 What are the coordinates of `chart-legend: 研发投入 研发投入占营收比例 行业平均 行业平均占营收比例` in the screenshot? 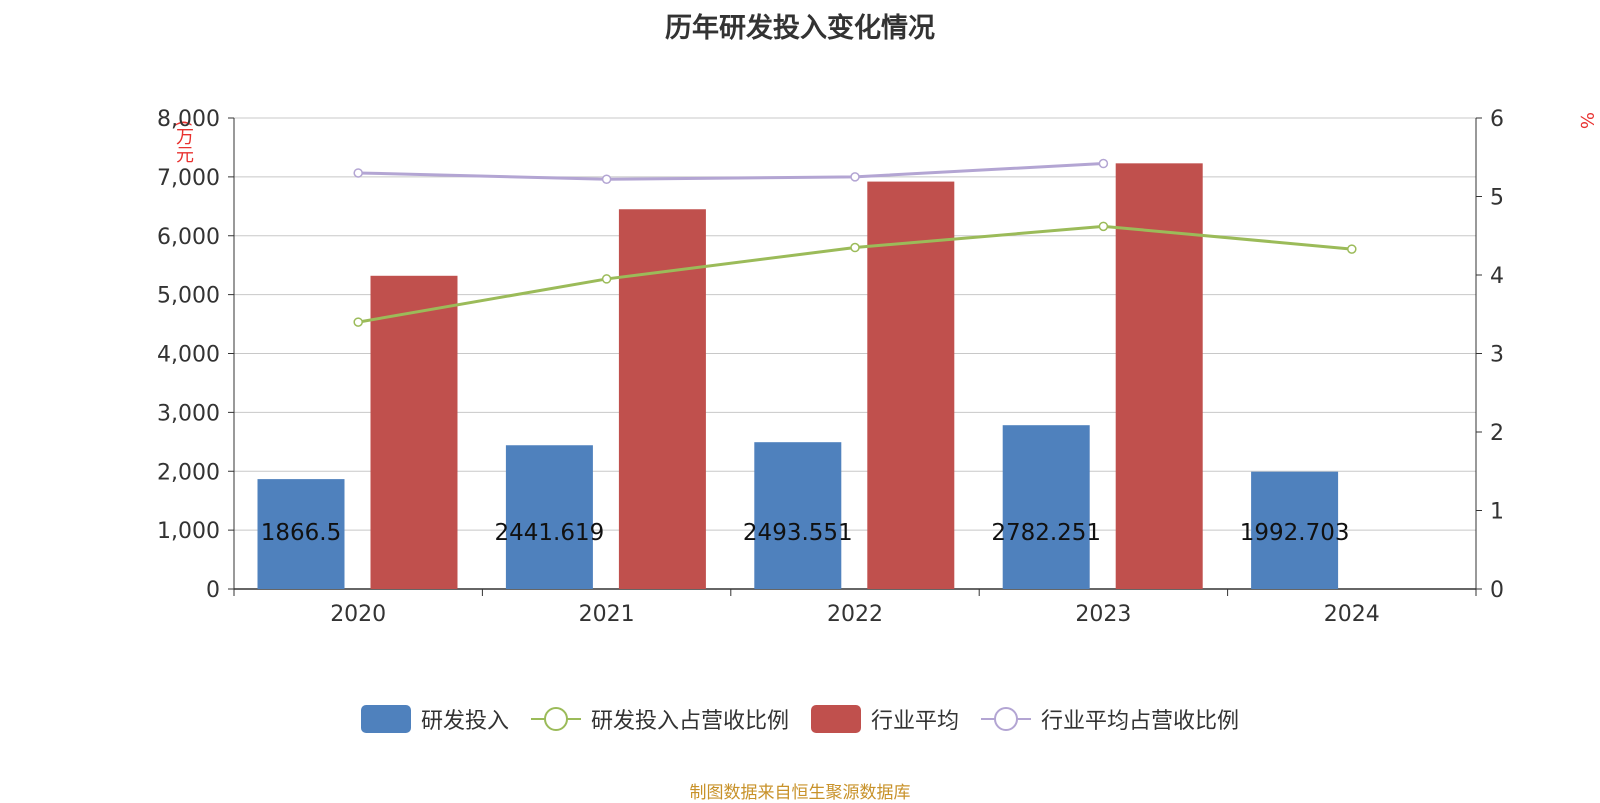 It's located at (800, 719).